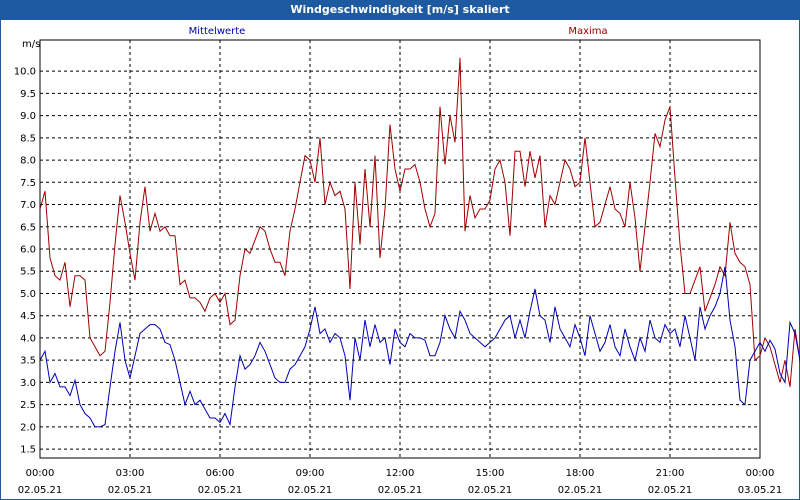 The width and height of the screenshot is (800, 500). What do you see at coordinates (28, 227) in the screenshot?
I see `y-tick-label: 6.5` at bounding box center [28, 227].